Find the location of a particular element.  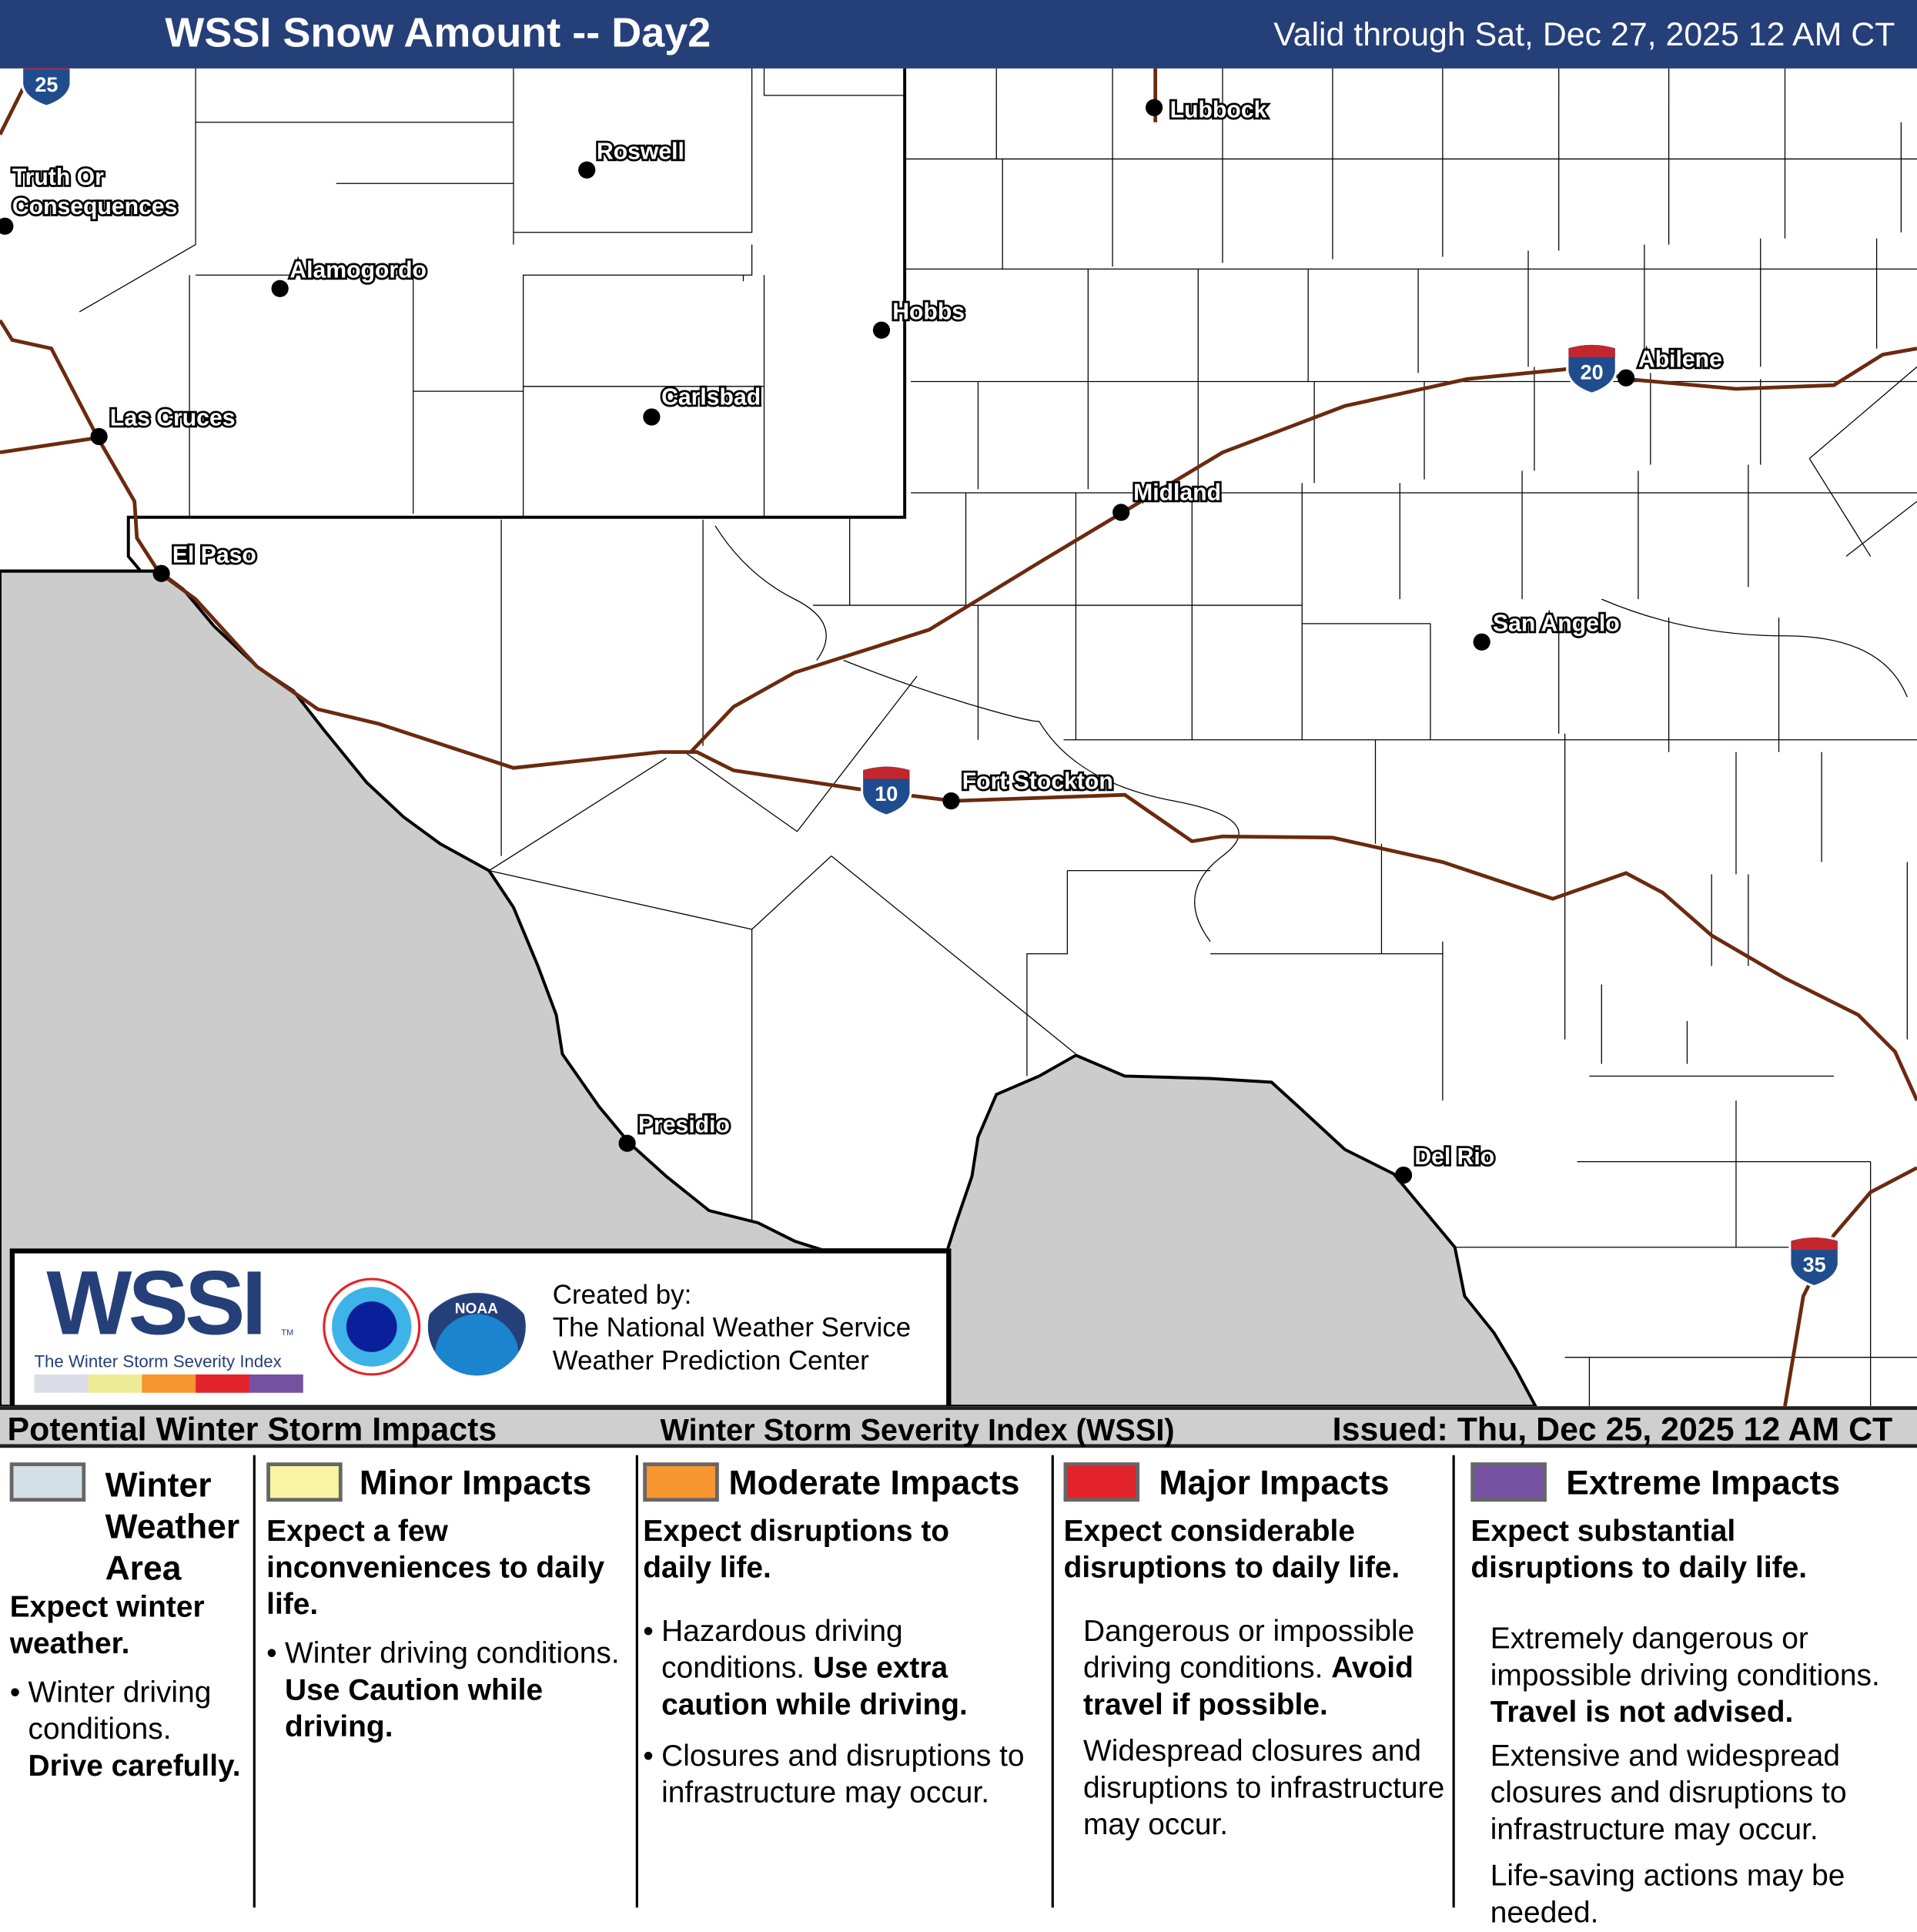

city-label: Lubbock is located at coordinates (1219, 109).